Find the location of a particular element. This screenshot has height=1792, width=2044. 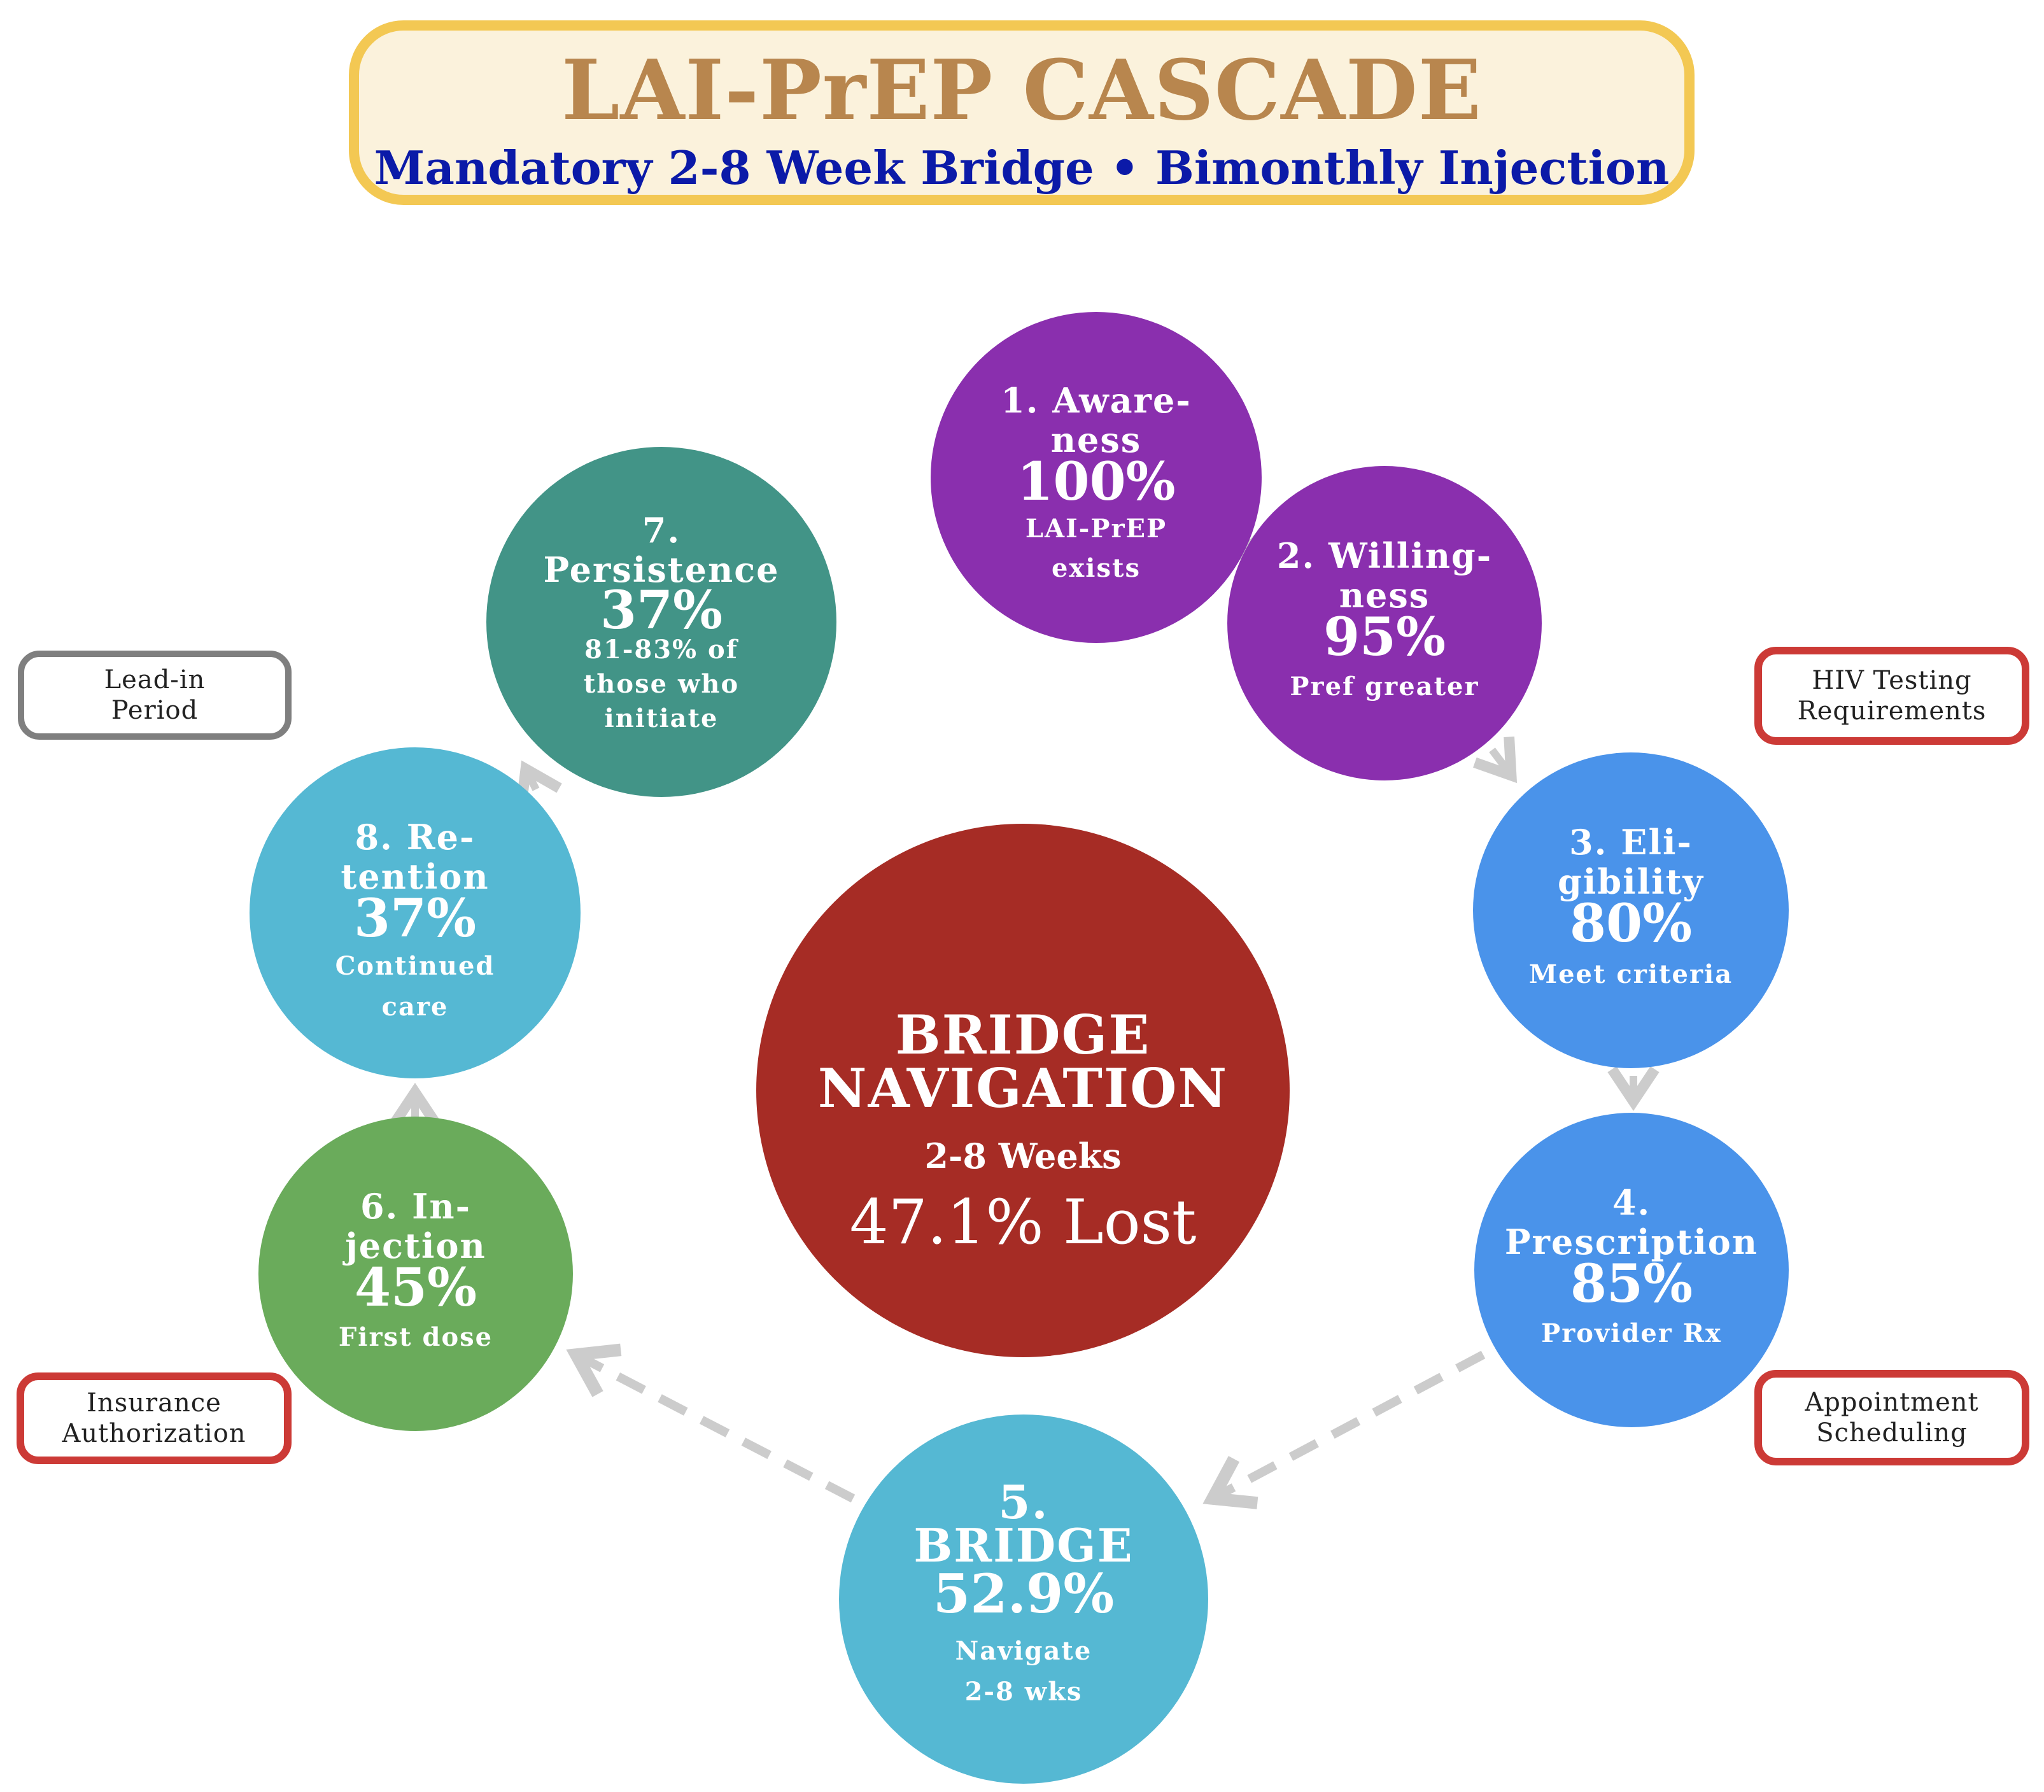

stage-note: 81-83% of those who initiate is located at coordinates (661, 684).